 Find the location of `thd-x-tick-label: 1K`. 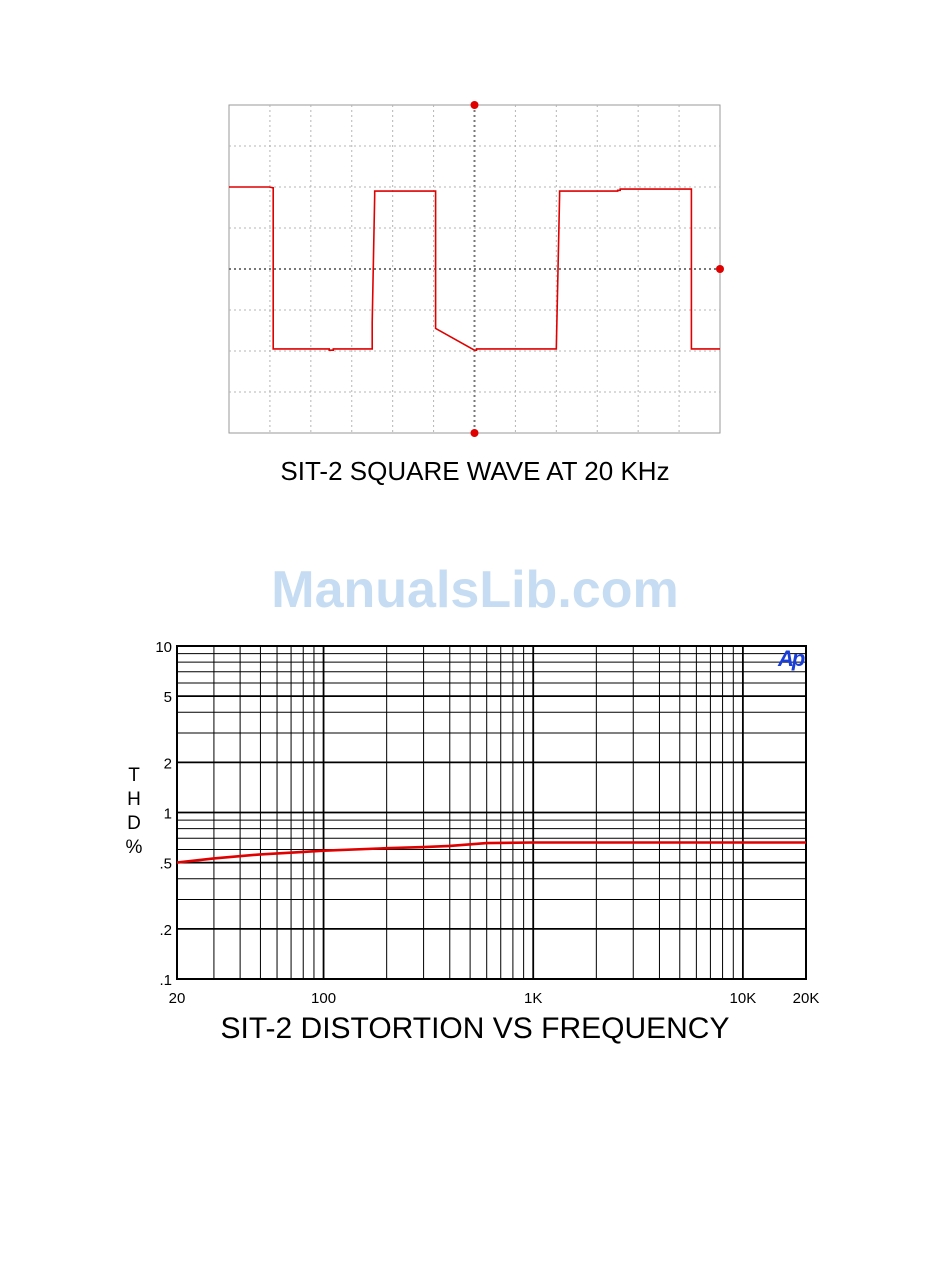

thd-x-tick-label: 1K is located at coordinates (533, 998).